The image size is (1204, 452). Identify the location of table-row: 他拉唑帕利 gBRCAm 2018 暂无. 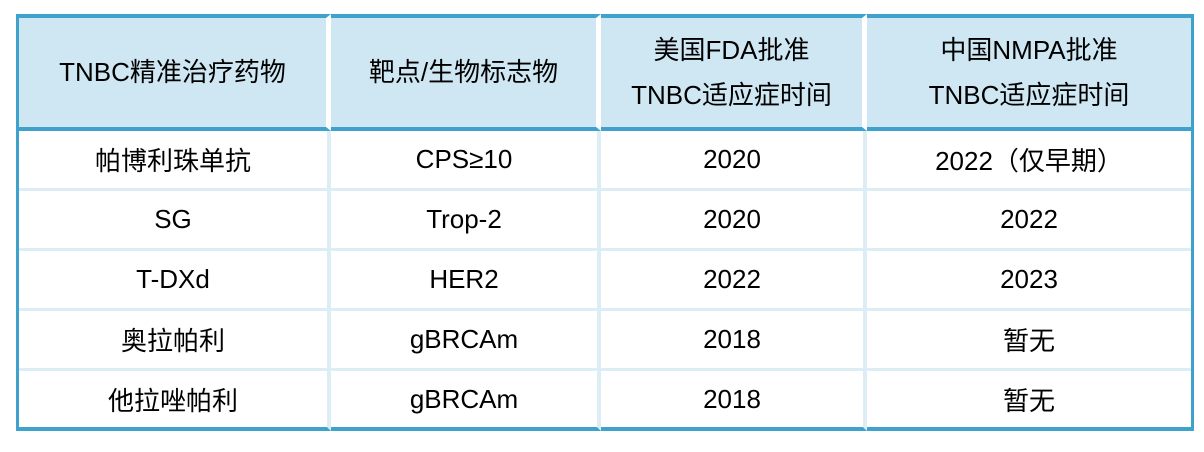
(605, 401).